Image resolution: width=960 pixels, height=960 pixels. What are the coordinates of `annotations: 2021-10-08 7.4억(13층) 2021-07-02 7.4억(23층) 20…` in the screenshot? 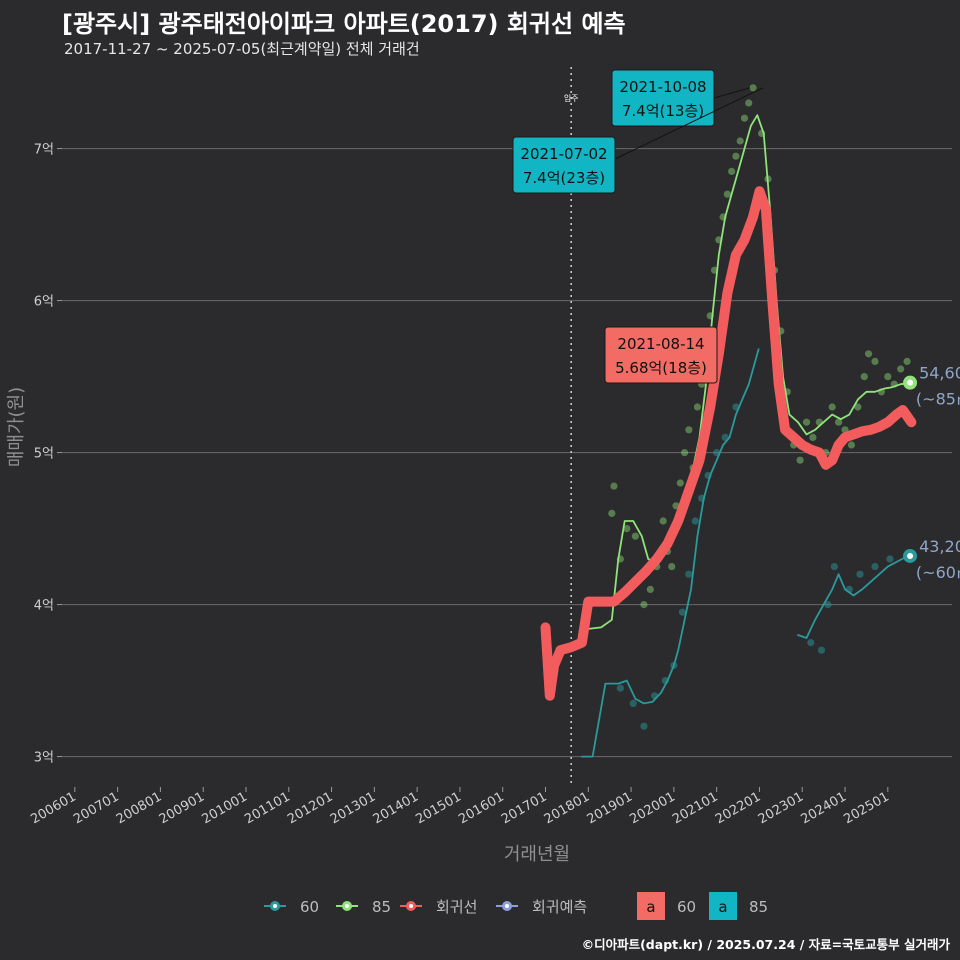 It's located at (638, 226).